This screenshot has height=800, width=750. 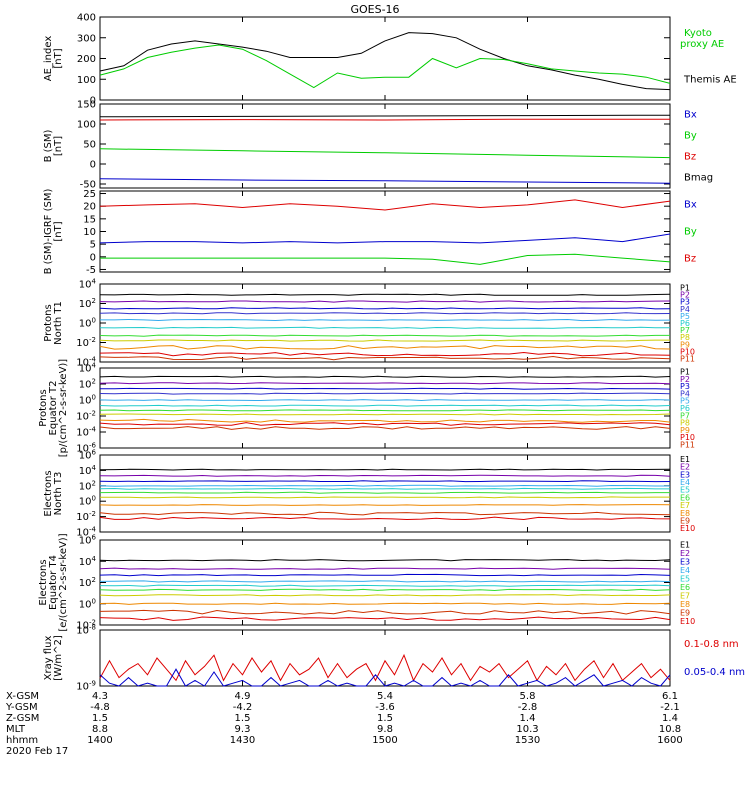 I want to click on y-tick-label: 5, so click(x=93, y=245).